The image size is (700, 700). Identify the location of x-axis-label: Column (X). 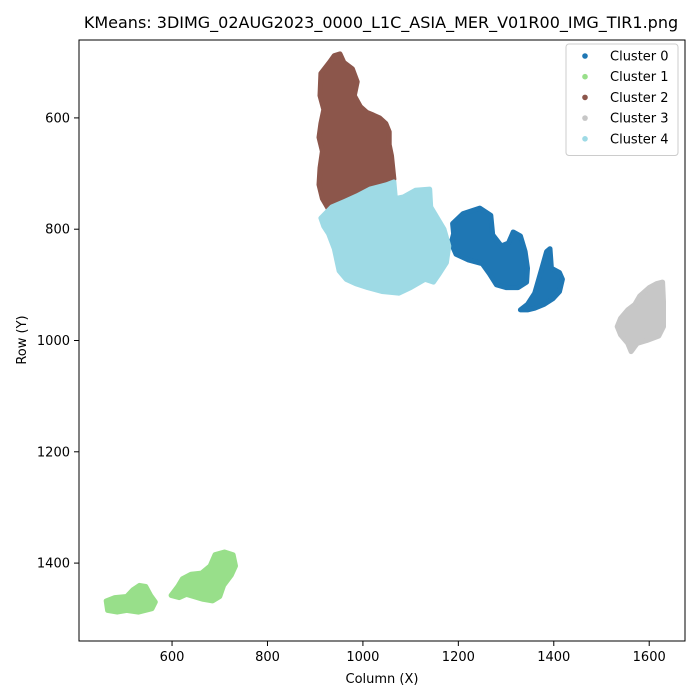
(382, 679).